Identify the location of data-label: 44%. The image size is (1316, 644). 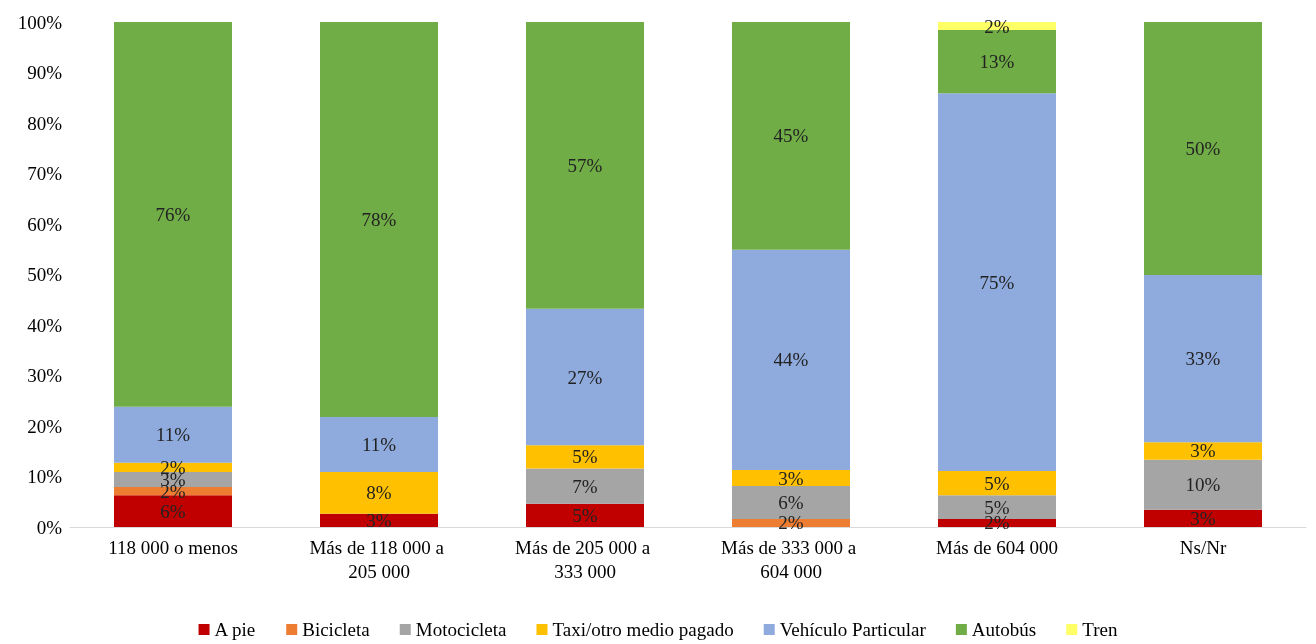
(791, 360).